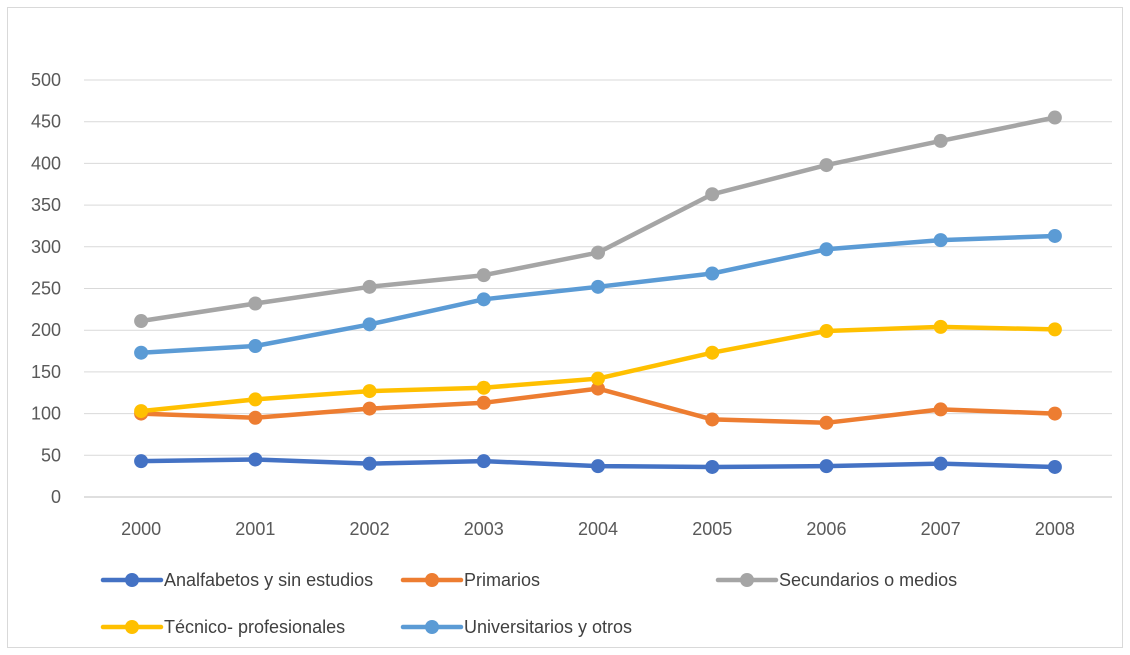 The image size is (1130, 655). I want to click on y-tick-label: 250, so click(46, 289).